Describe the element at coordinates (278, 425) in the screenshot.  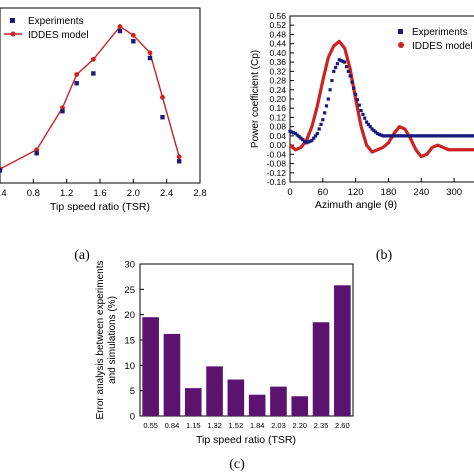
I see `x-tick-label: 2.03` at that location.